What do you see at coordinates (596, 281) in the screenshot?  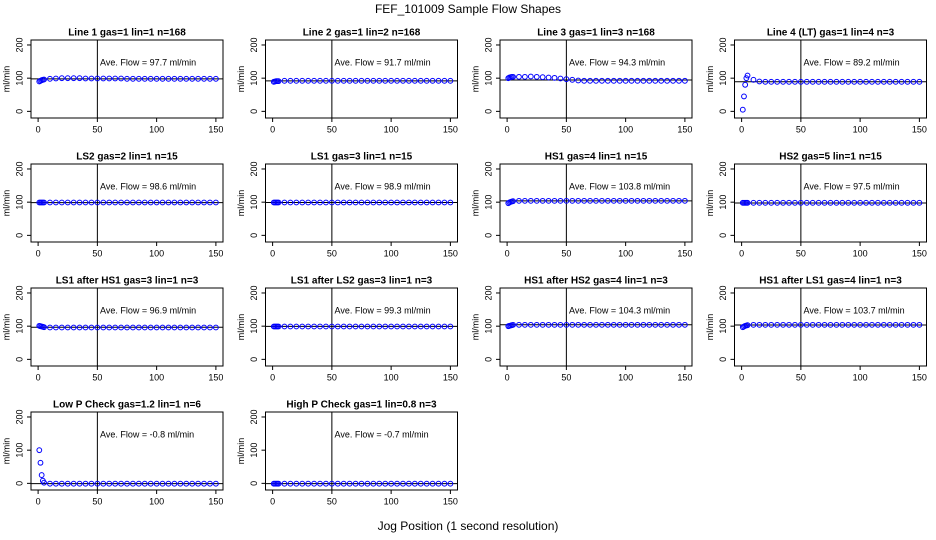 I see `panel-title: HS1 after HS2 gas=4 lin=1 n=3` at bounding box center [596, 281].